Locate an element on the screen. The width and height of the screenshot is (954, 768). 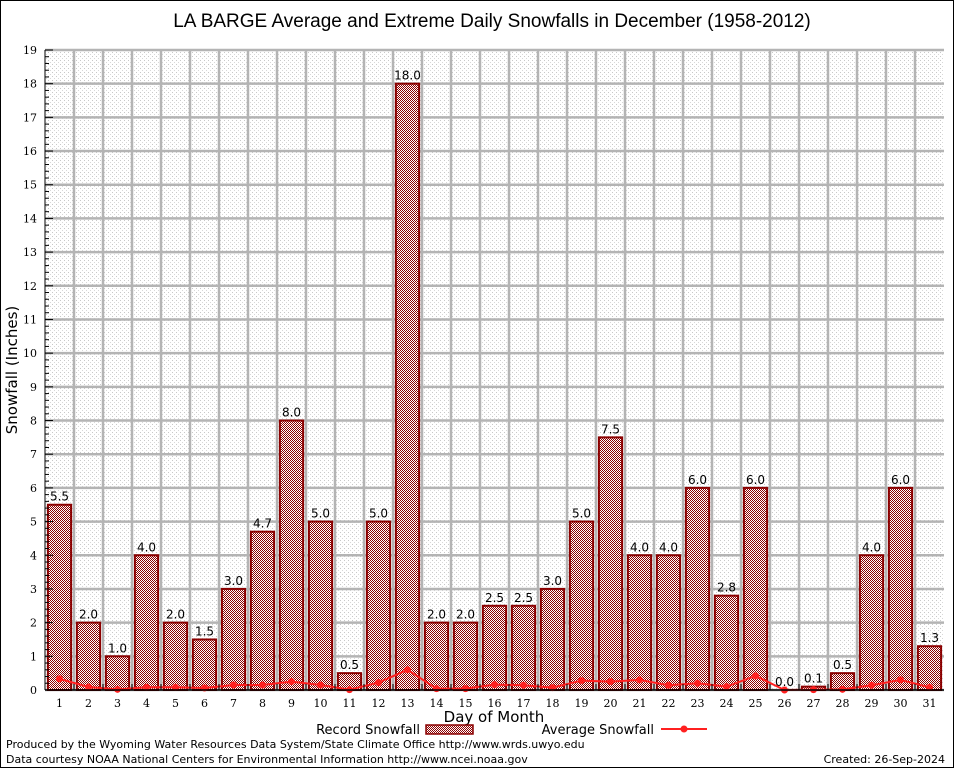
x-tick-label: 15 is located at coordinates (466, 703).